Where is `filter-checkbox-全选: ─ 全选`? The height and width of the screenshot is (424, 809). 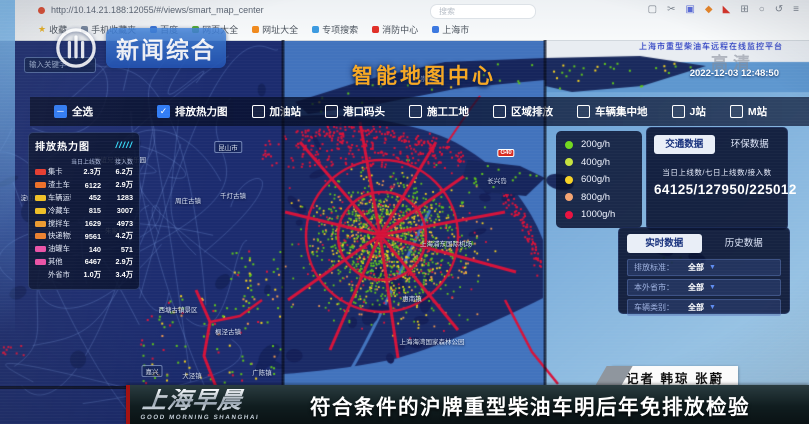 filter-checkbox-全选: ─ 全选 is located at coordinates (73, 111).